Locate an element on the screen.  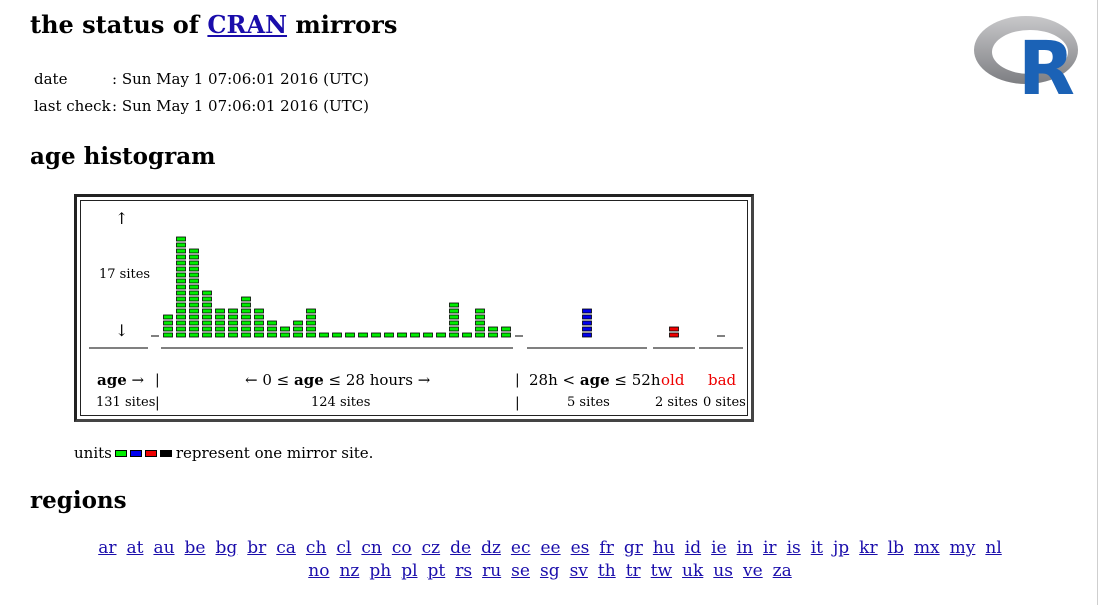
region-link-kr: kr is located at coordinates (868, 548).